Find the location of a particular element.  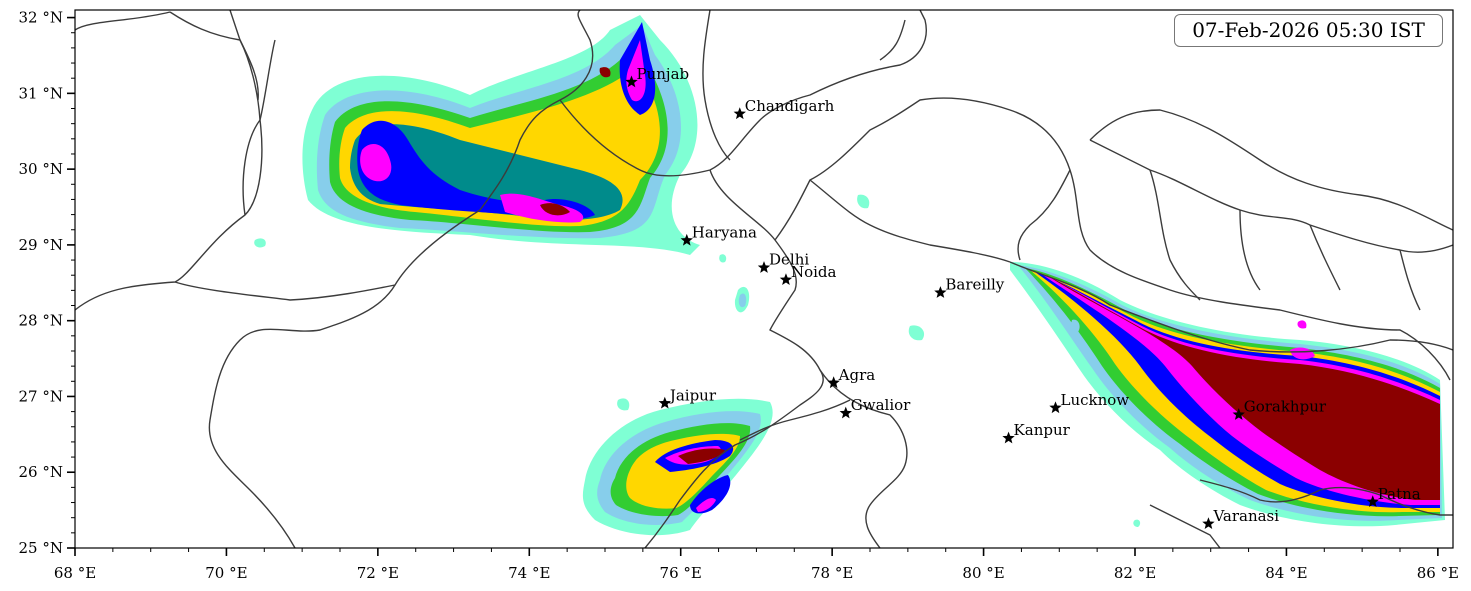

rain-cluster-east-band is located at coordinates (1227, 394).